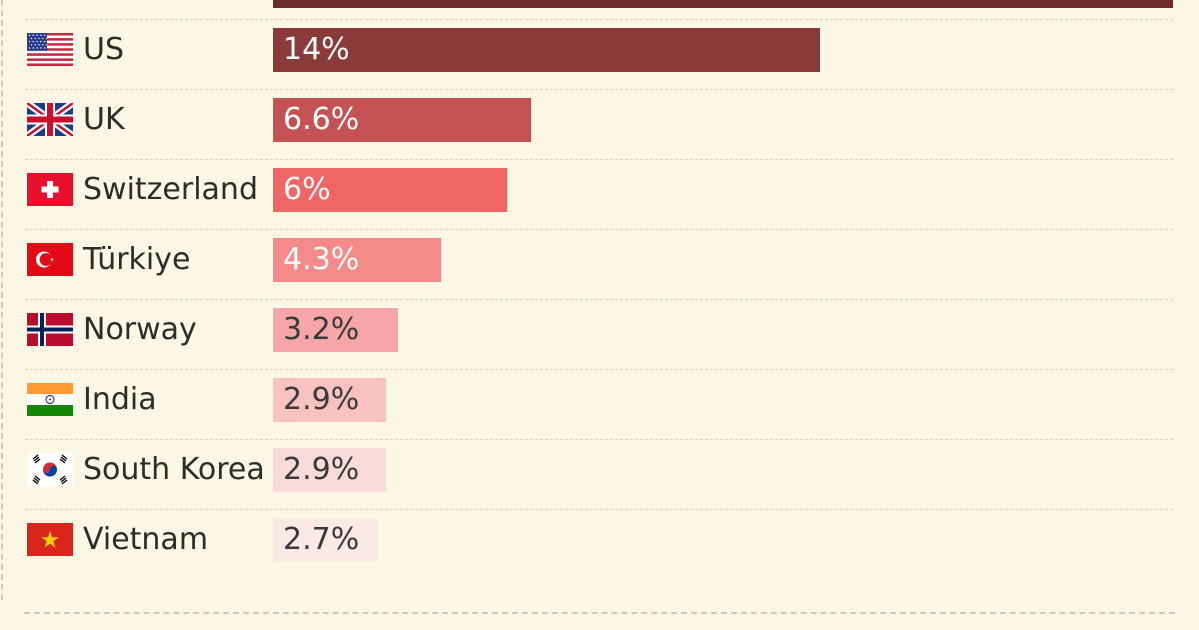  I want to click on left-dashed-border, so click(2, 300).